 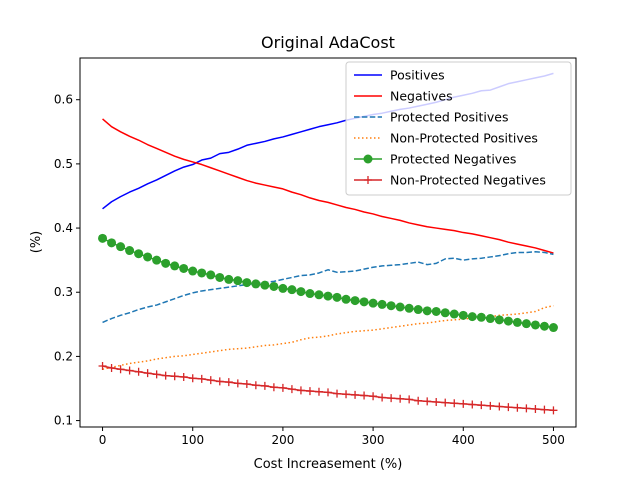 What do you see at coordinates (421, 96) in the screenshot?
I see `legend-label: Negatives` at bounding box center [421, 96].